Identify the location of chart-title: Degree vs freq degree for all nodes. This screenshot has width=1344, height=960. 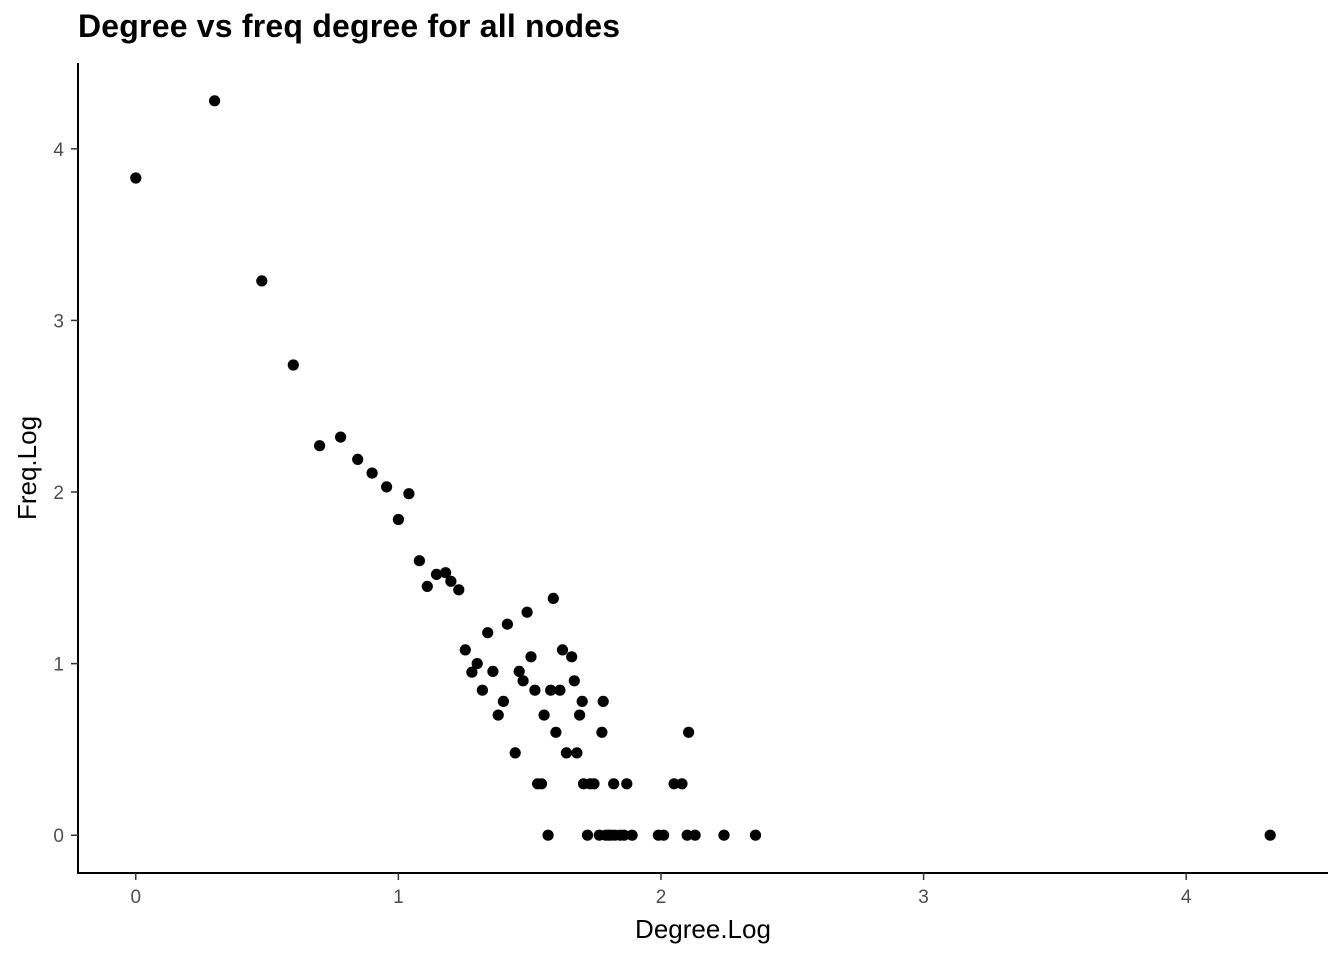
(349, 26).